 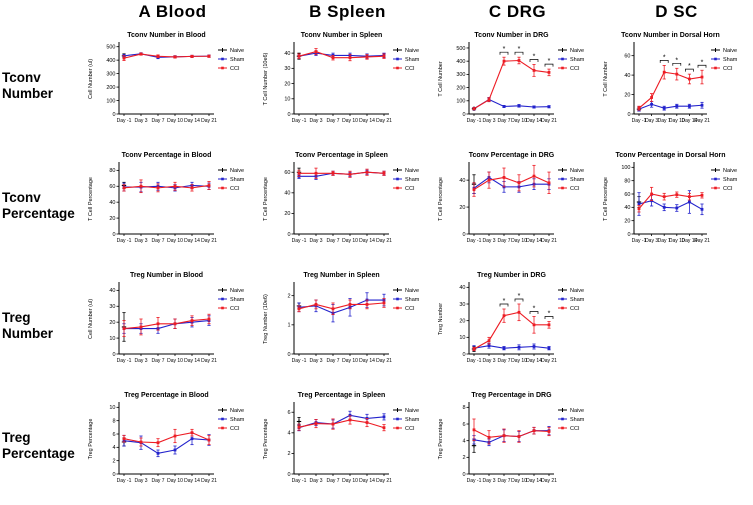 I want to click on svg-text: 80, so click(x=627, y=181).